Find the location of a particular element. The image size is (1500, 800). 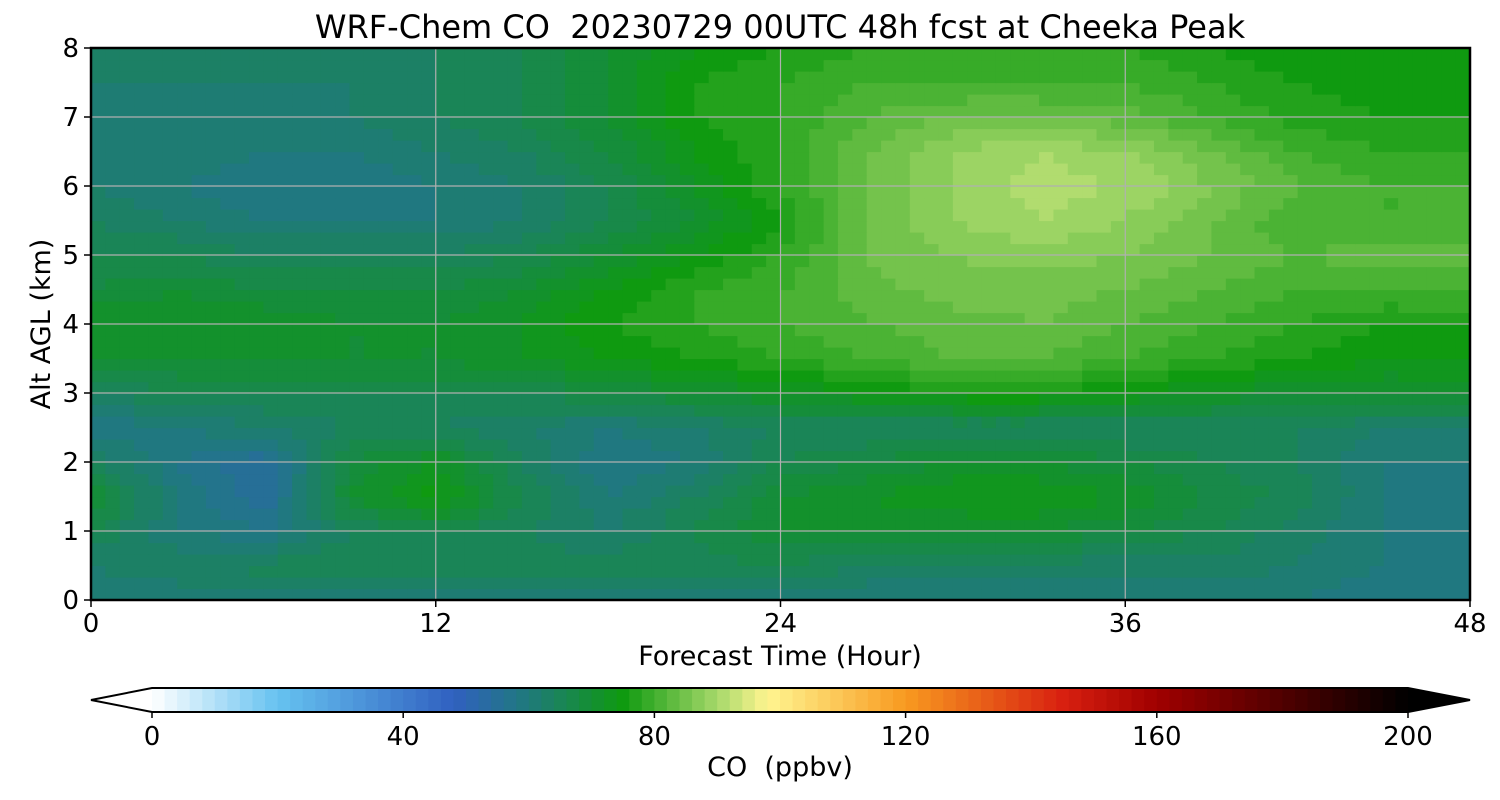

colorbar-tick-label: 120 is located at coordinates (906, 737).